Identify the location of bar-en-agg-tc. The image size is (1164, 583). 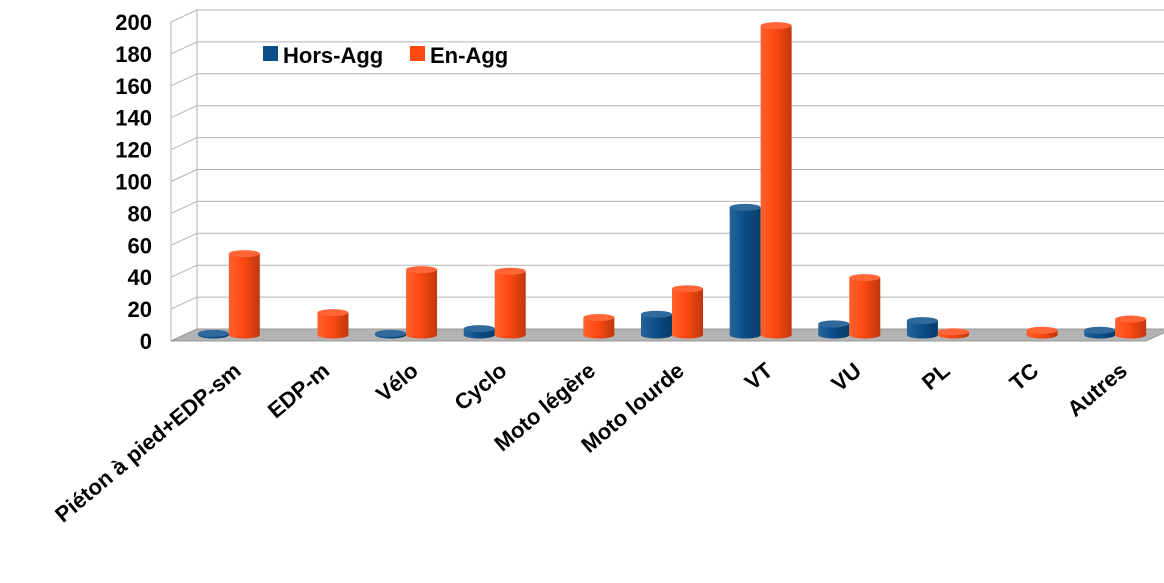
(1042, 332).